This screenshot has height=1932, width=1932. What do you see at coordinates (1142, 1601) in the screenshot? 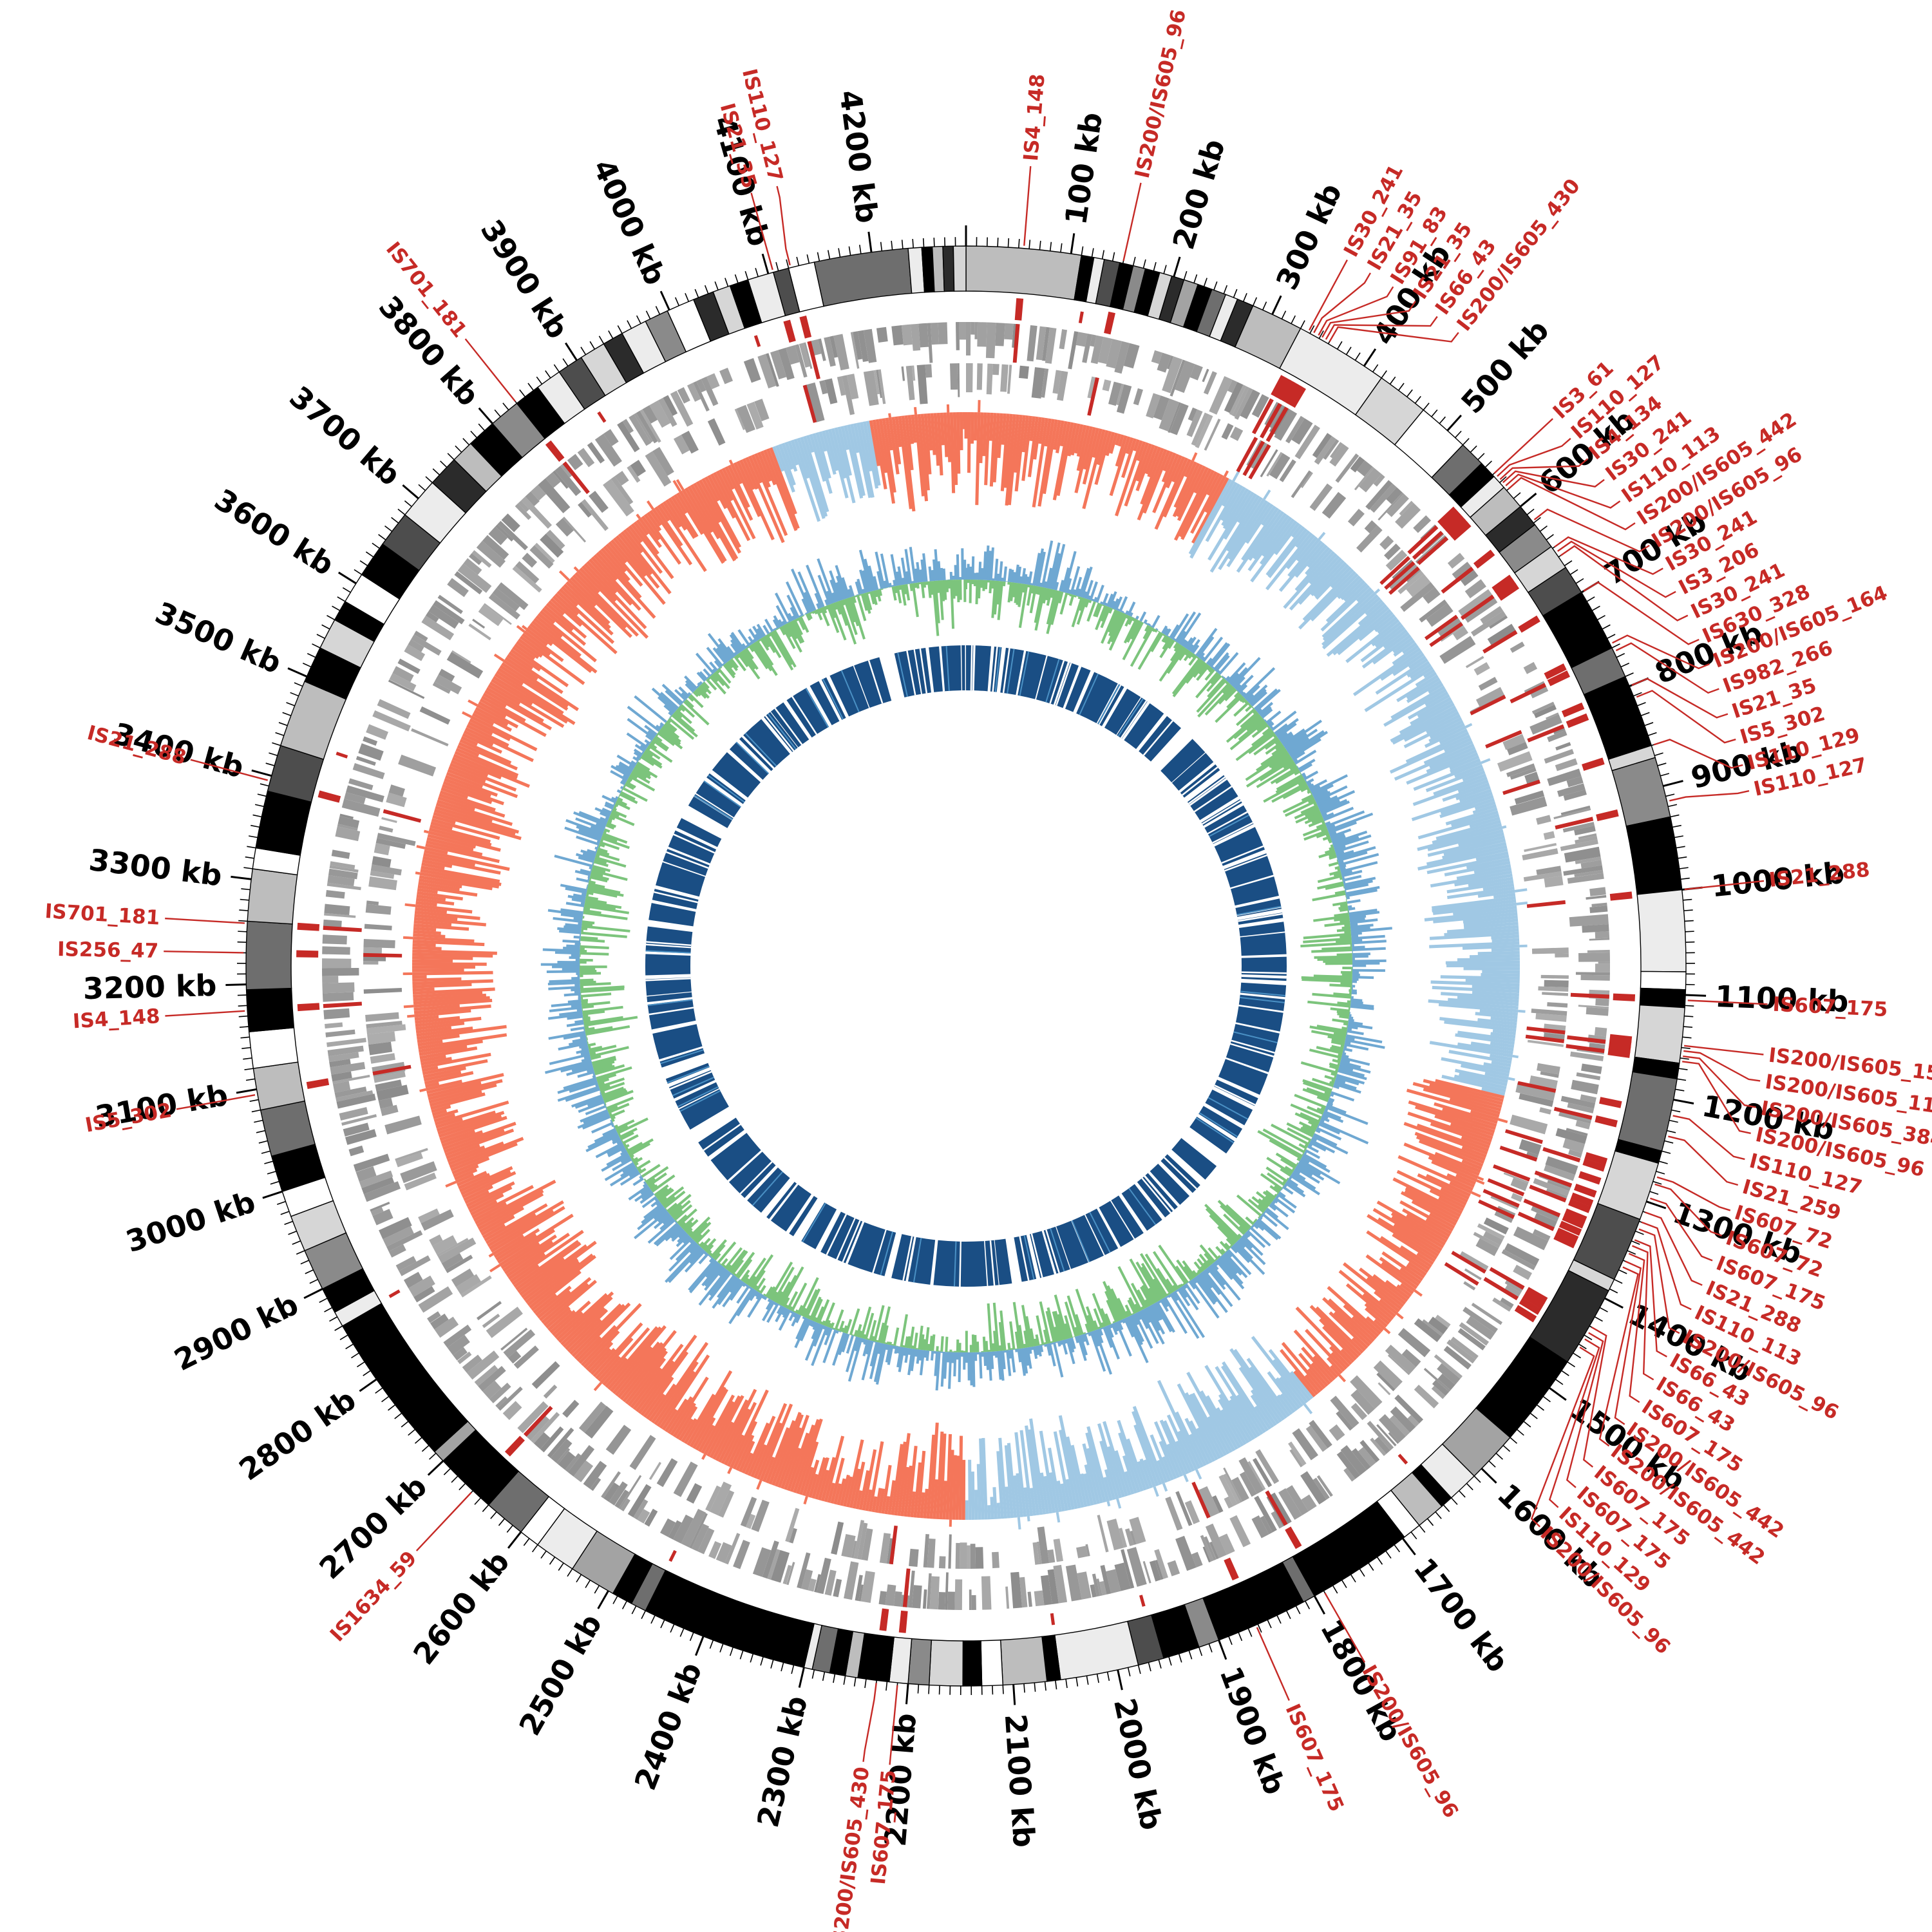
I see `is-mark-extra` at bounding box center [1142, 1601].